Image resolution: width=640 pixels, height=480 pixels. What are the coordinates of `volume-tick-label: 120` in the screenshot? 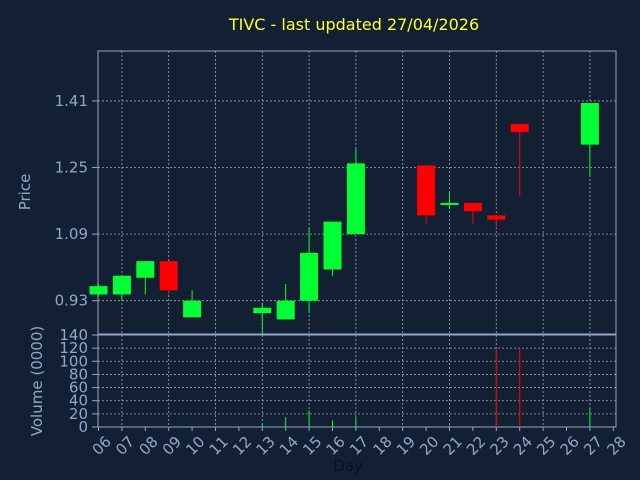 It's located at (73, 348).